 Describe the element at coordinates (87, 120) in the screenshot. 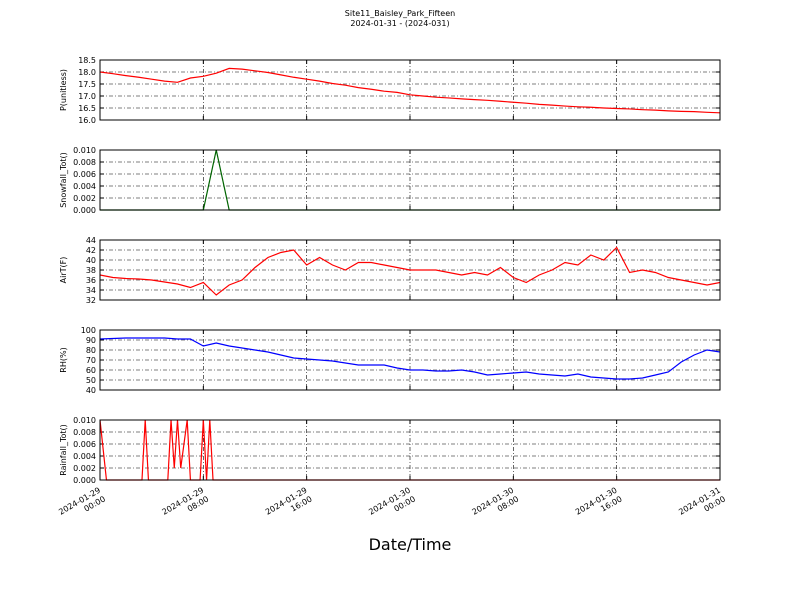

I see `y-tick-label: 16.0` at that location.